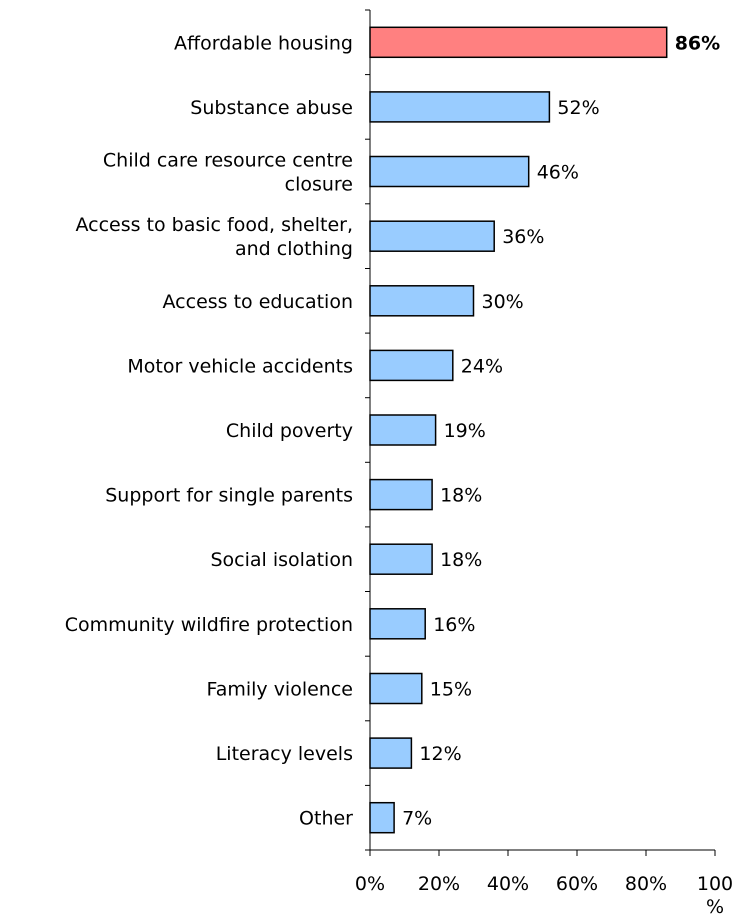  I want to click on x-tick-label-0: 0%, so click(370, 884).